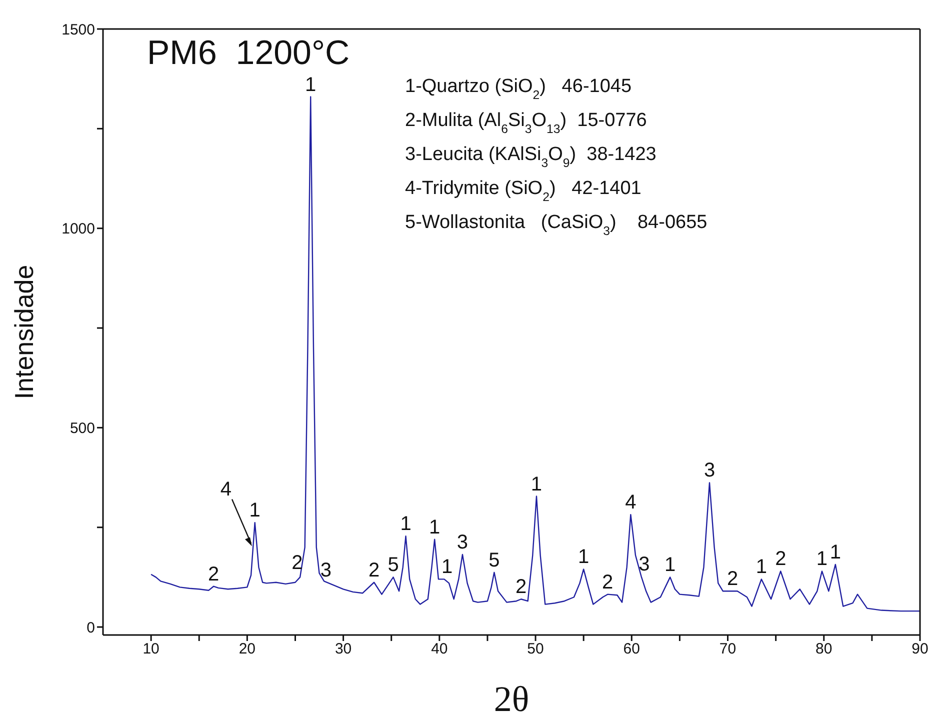  I want to click on y-tick-label: 1000, so click(78, 229).